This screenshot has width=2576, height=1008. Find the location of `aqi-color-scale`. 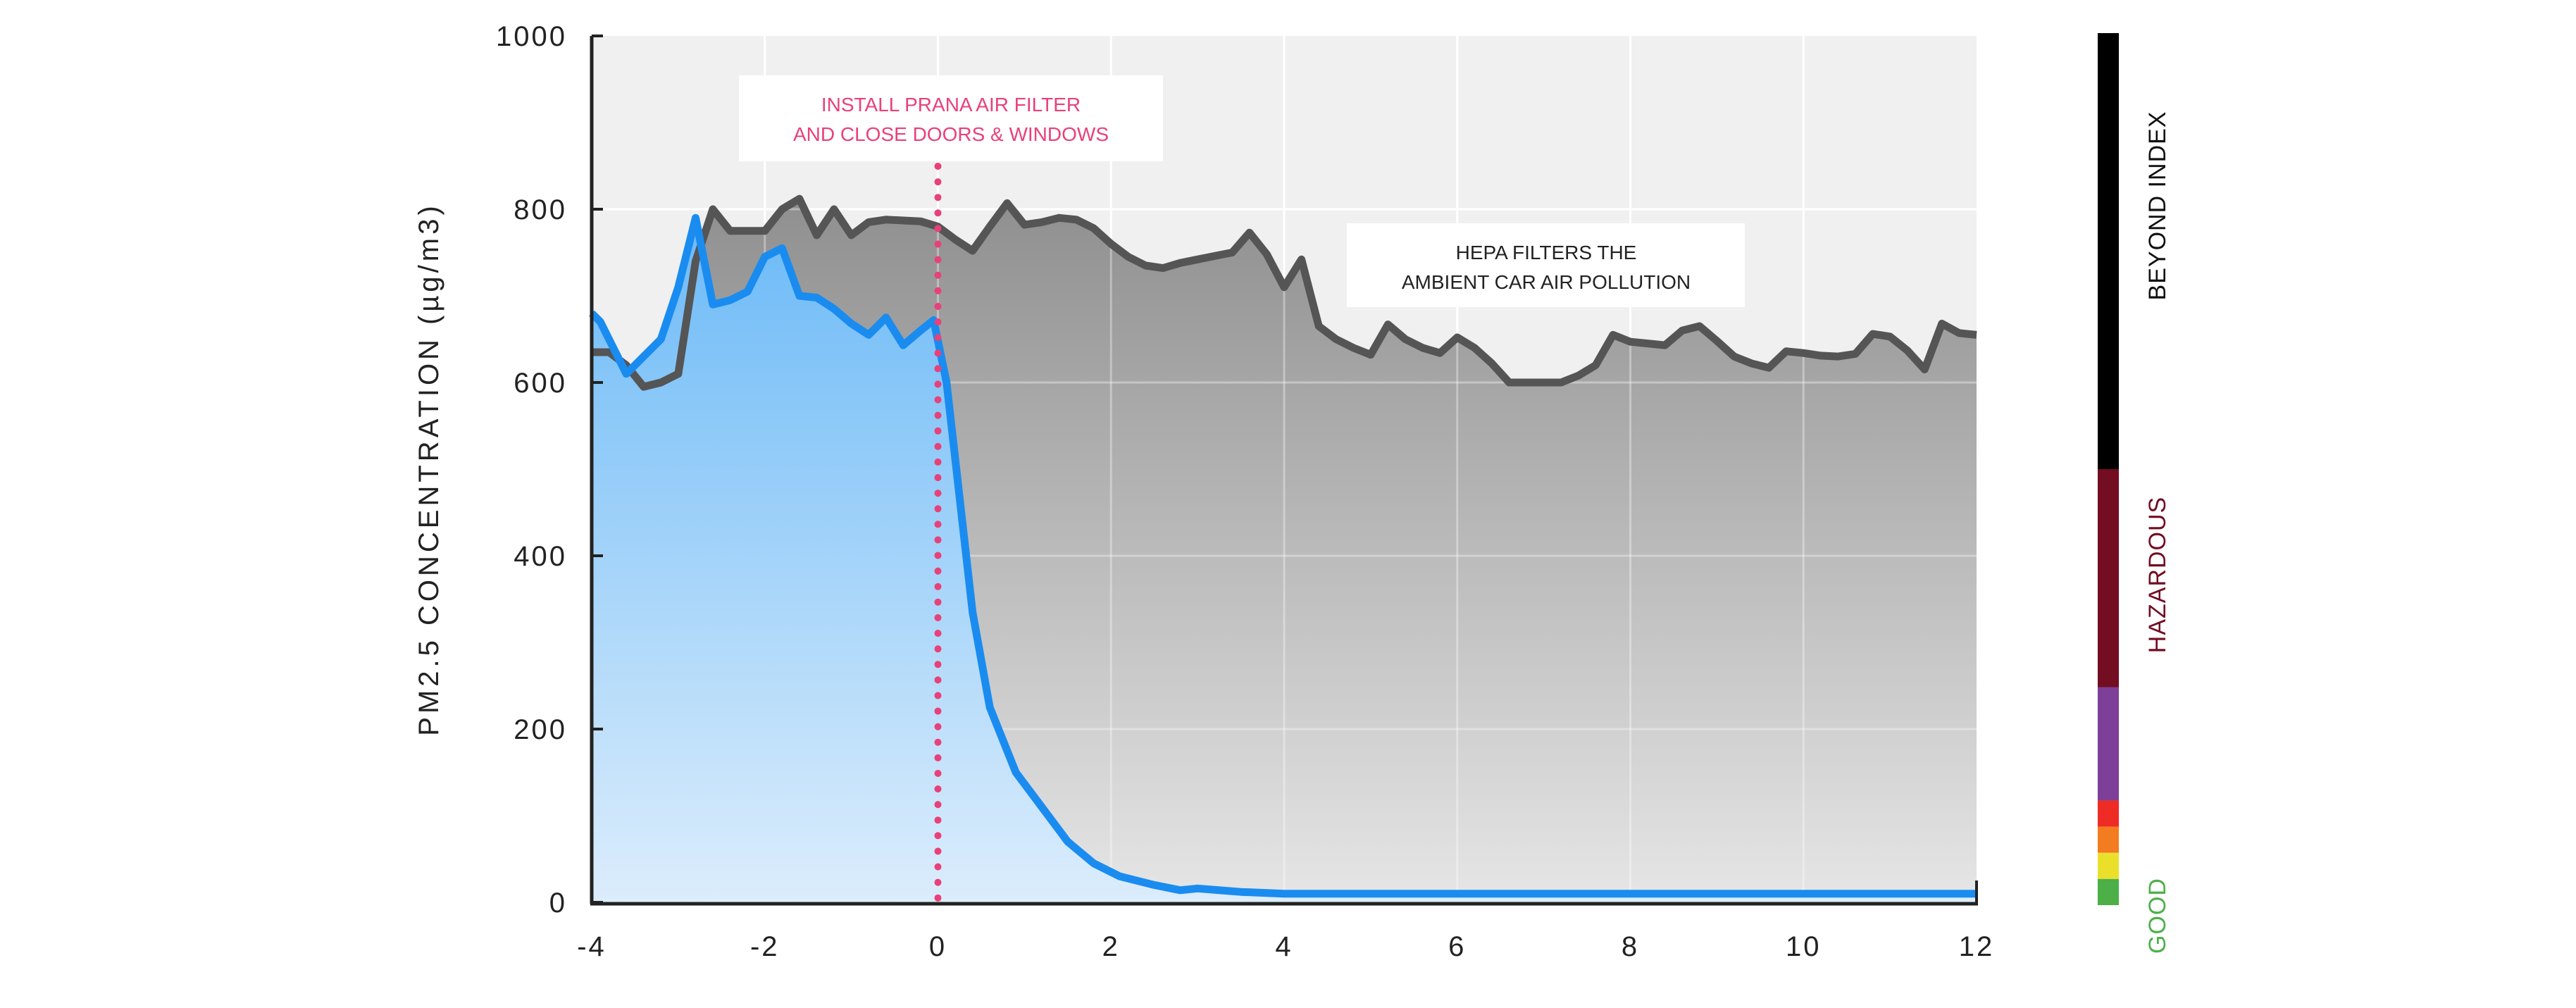

aqi-color-scale is located at coordinates (2108, 469).